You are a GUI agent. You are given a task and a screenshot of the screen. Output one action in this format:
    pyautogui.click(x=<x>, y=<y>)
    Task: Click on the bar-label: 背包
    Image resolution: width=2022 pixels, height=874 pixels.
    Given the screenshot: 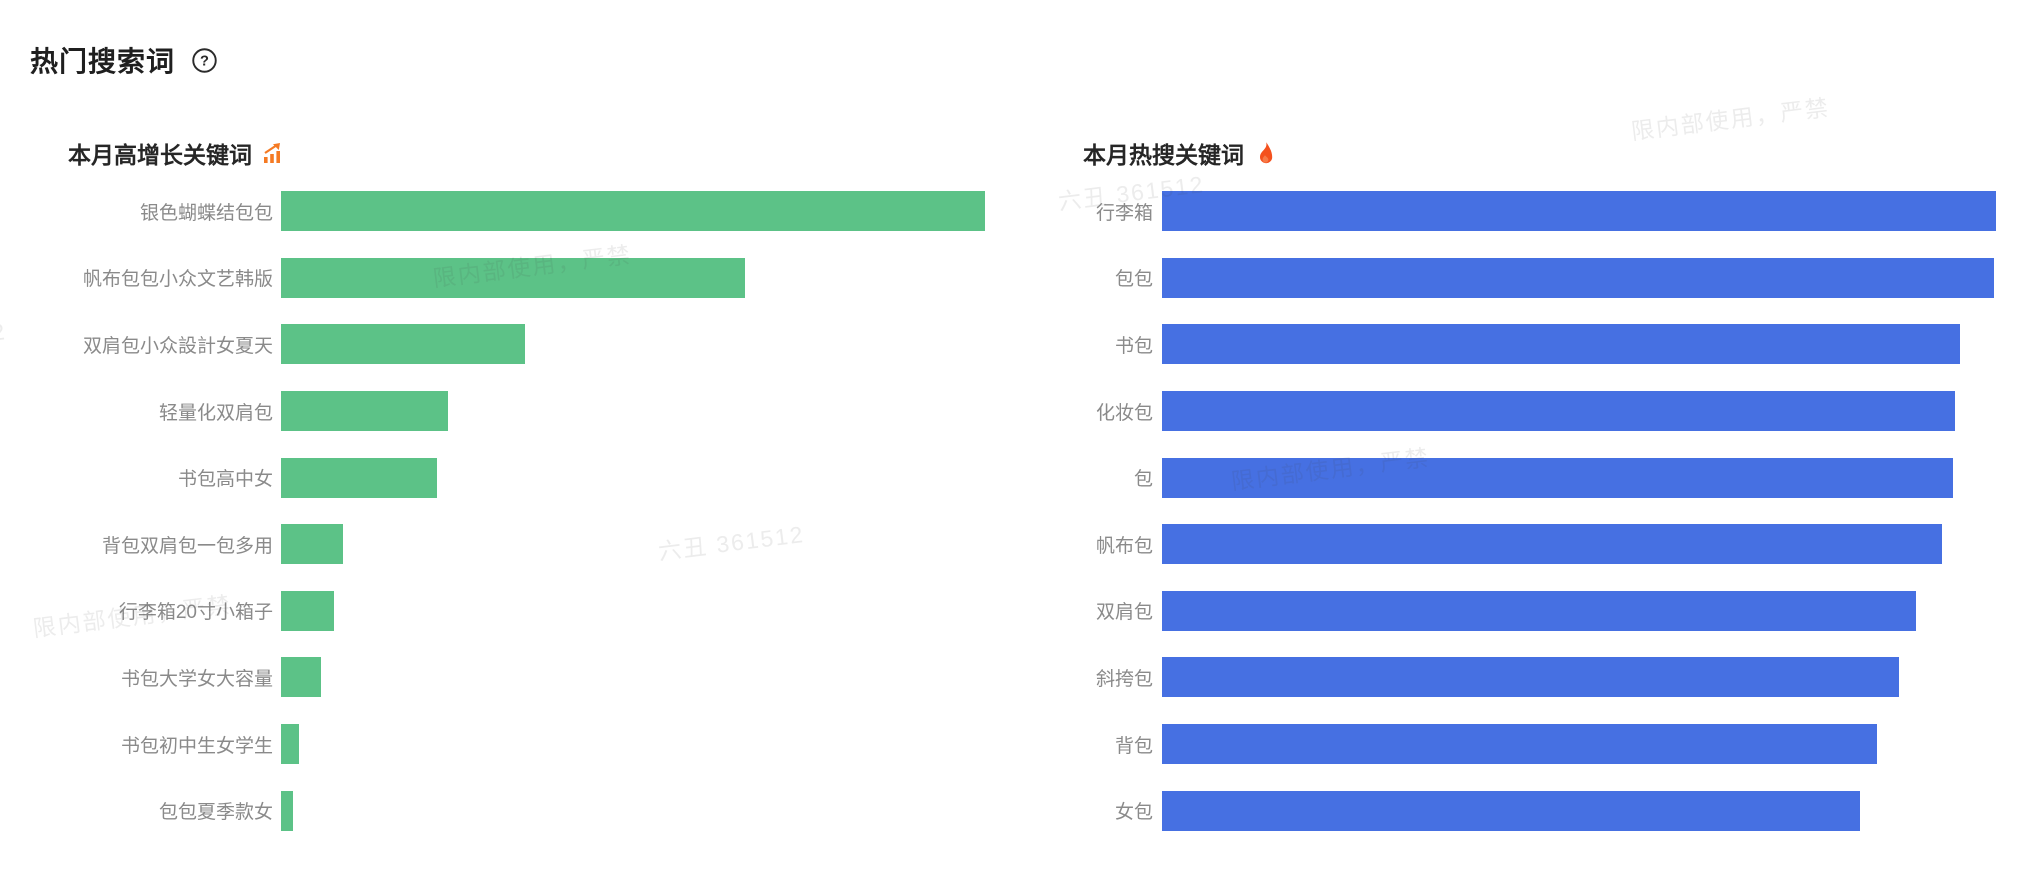 What is the action you would take?
    pyautogui.click(x=1133, y=746)
    